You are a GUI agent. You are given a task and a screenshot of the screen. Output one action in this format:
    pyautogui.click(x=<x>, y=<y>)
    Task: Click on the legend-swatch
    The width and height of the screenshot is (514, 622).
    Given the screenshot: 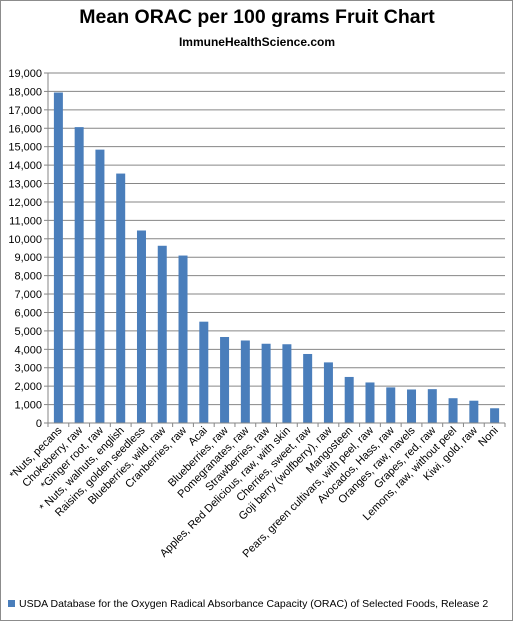 What is the action you would take?
    pyautogui.click(x=11, y=603)
    